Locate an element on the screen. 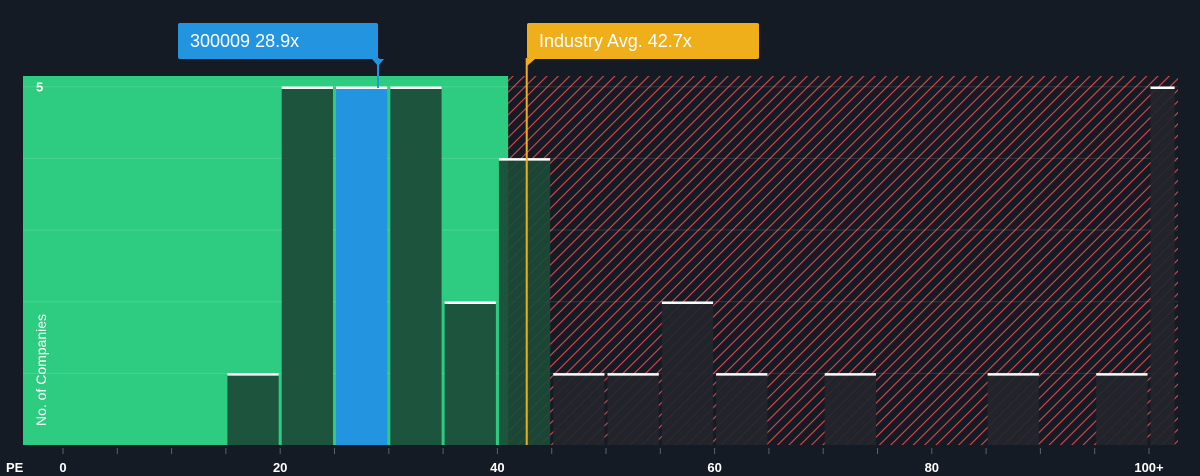  y-axis-label: No. of Companies is located at coordinates (41, 370).